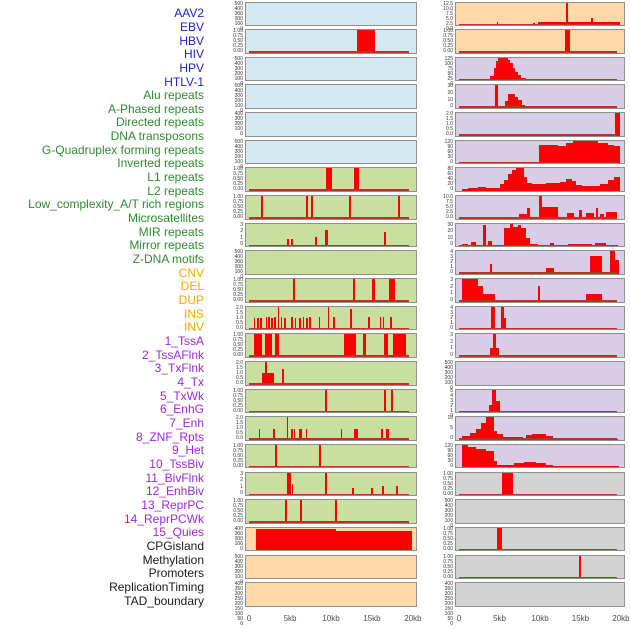 This screenshot has width=630, height=630. I want to click on track-panel-Promoters, so click(540, 539).